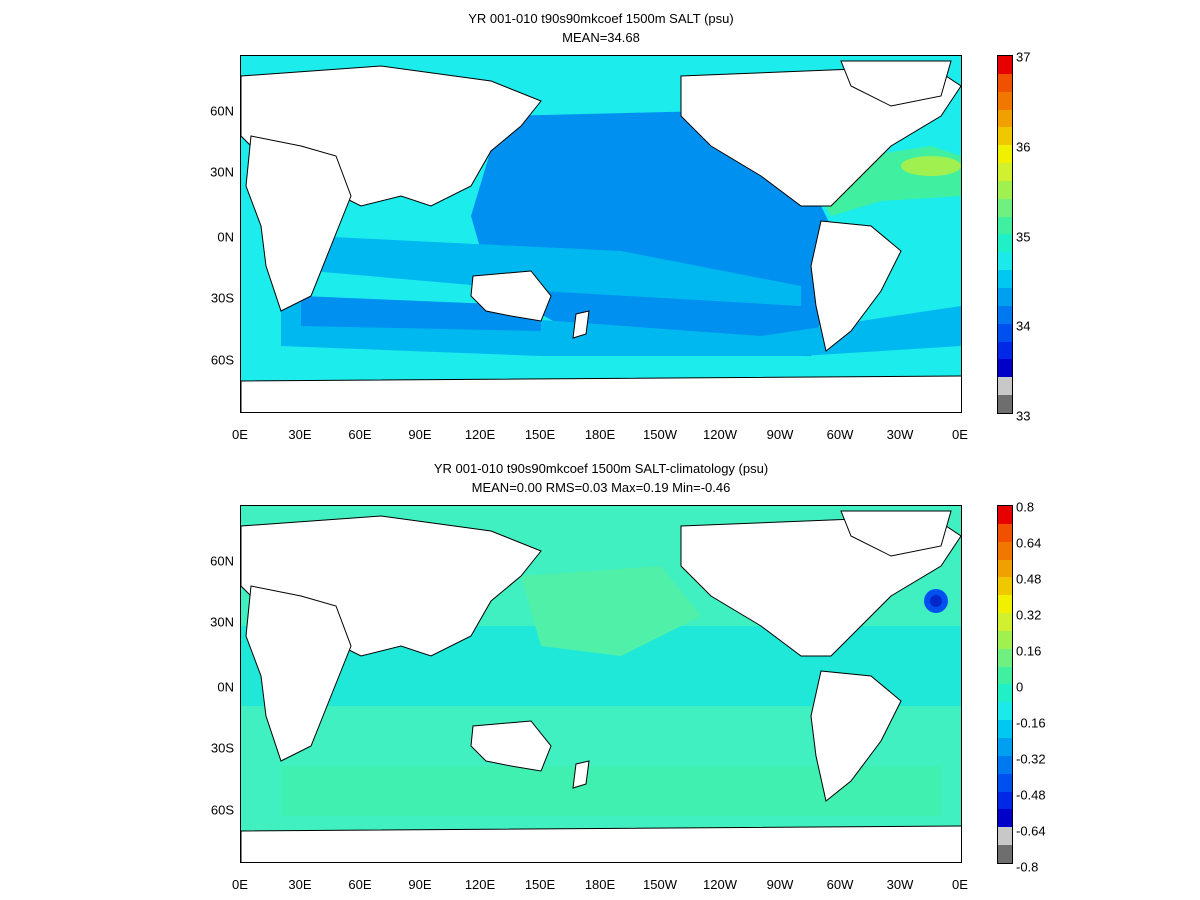 The image size is (1200, 900). Describe the element at coordinates (540, 884) in the screenshot. I see `panel2-lon-label: 150E` at that location.